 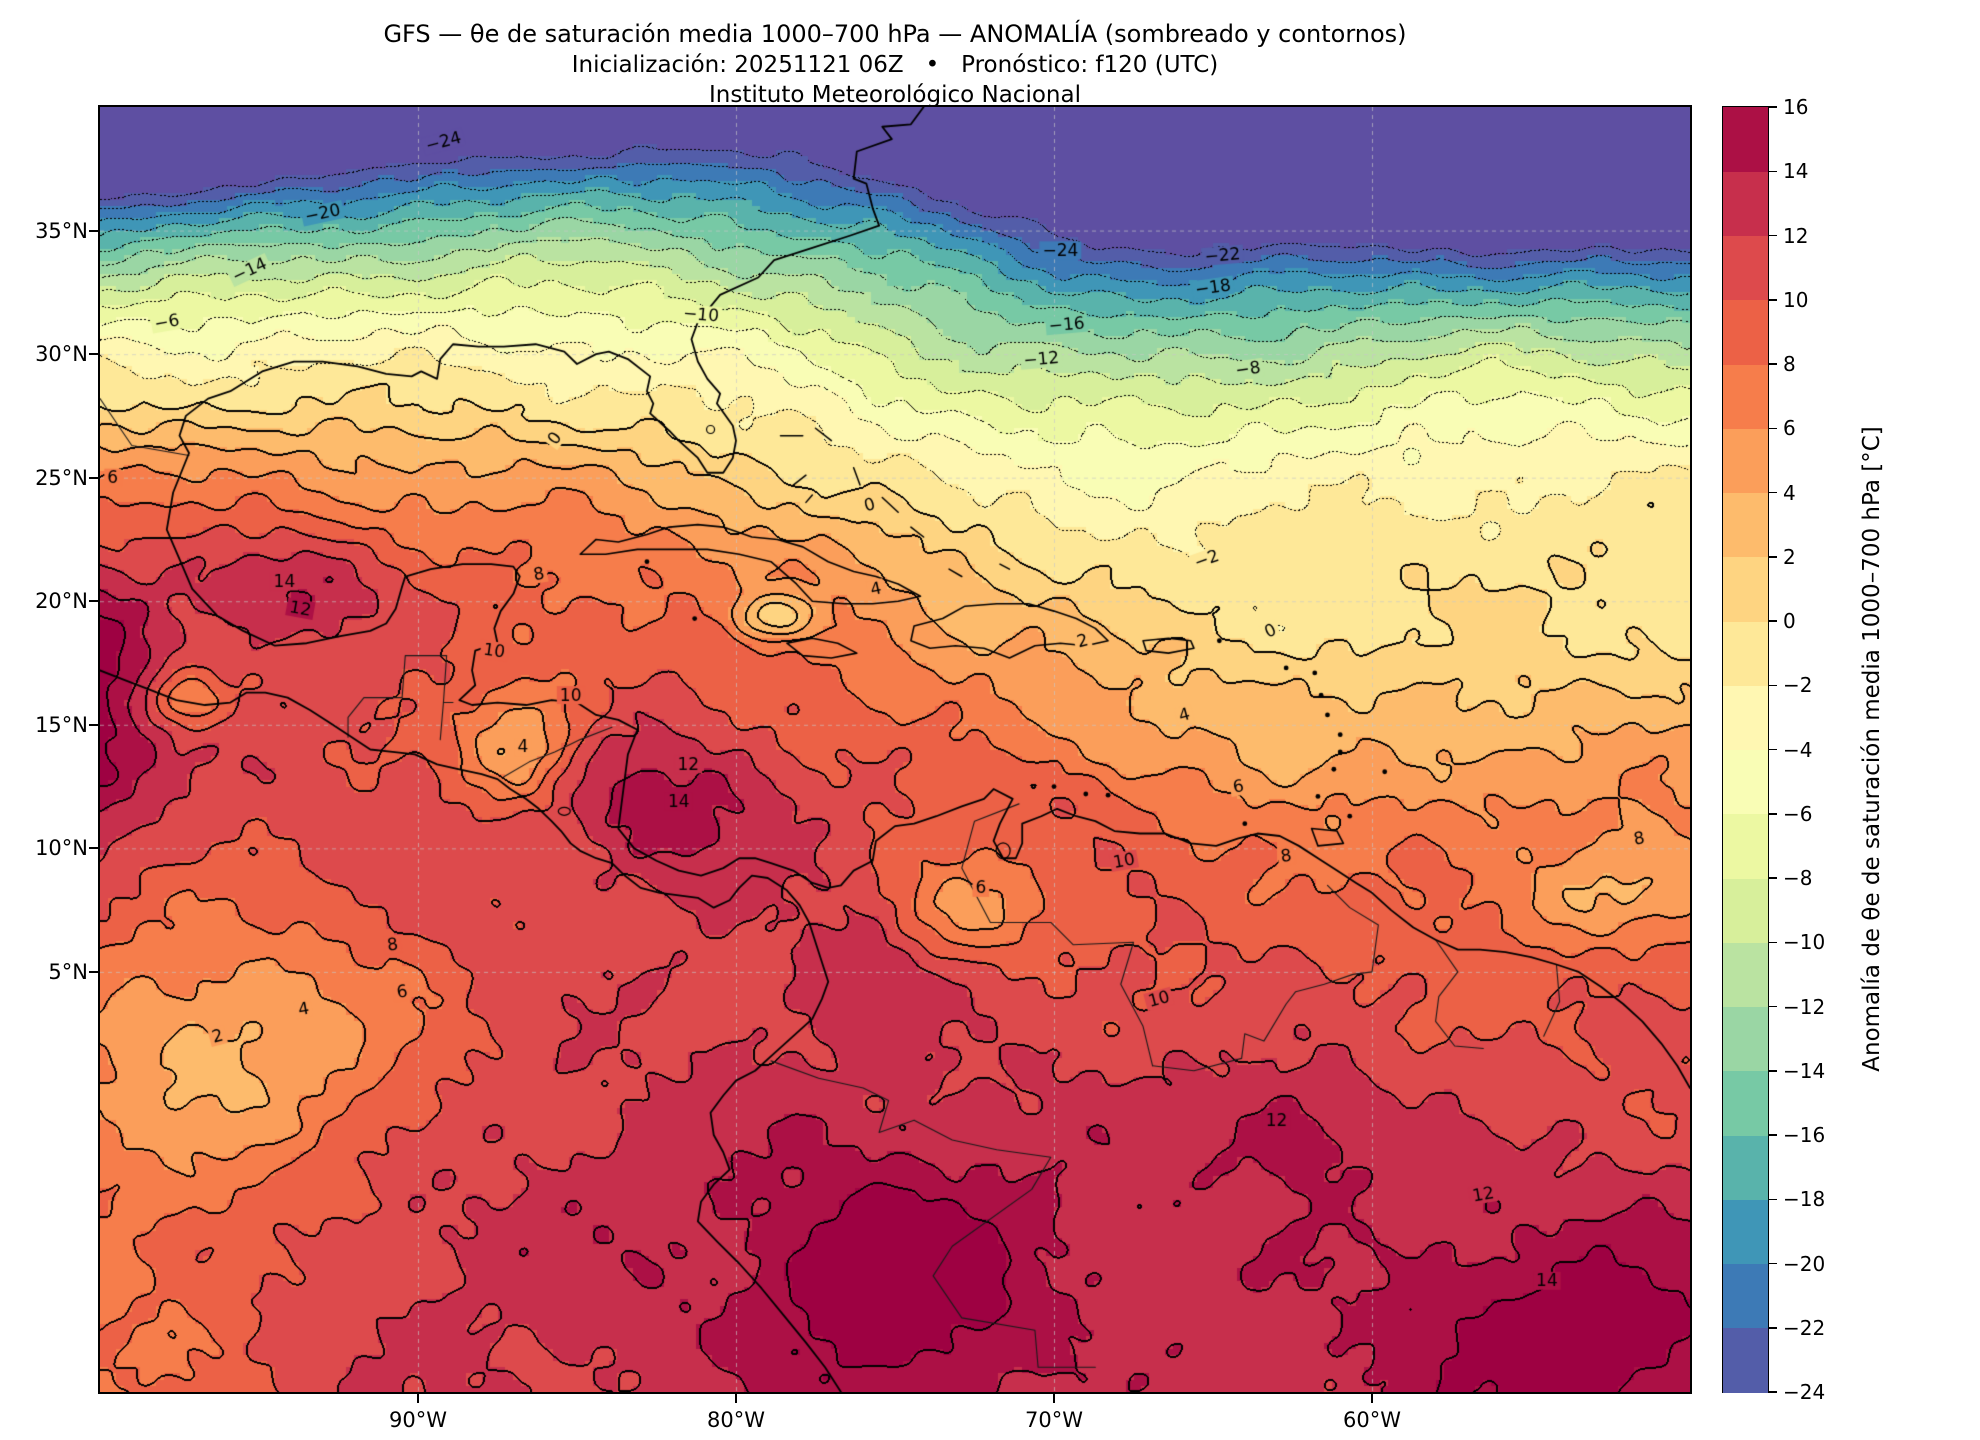 What do you see at coordinates (1745, 846) in the screenshot?
I see `colorbar-band--8-to--6` at bounding box center [1745, 846].